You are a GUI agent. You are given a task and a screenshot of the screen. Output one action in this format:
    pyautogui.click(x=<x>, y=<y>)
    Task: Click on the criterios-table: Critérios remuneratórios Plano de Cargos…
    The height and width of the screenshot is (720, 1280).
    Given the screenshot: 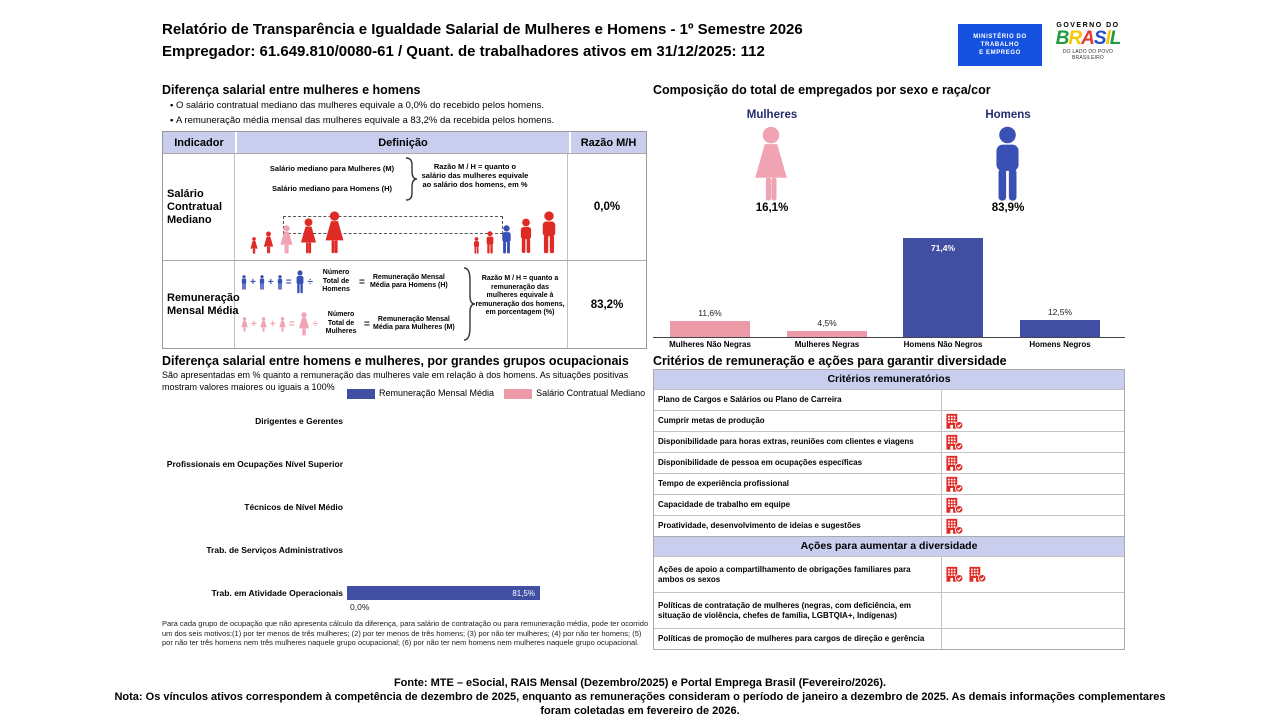 What is the action you would take?
    pyautogui.click(x=889, y=509)
    